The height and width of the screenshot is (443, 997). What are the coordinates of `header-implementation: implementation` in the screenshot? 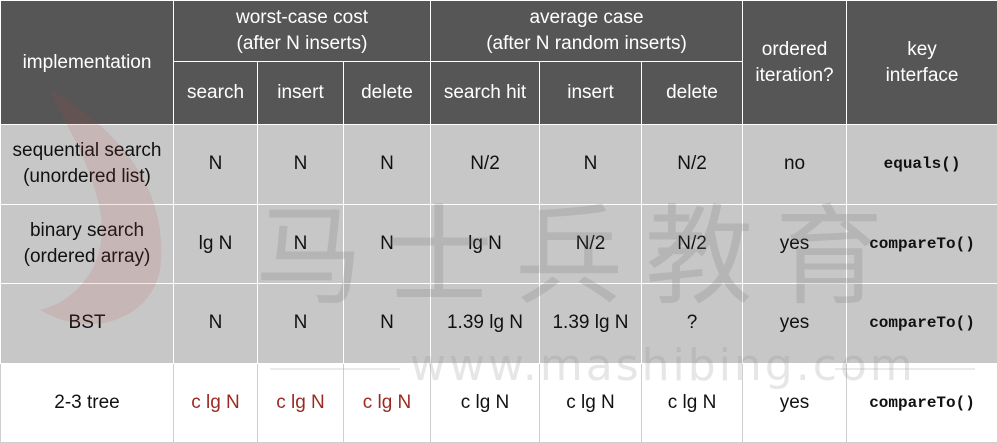 It's located at (87, 62).